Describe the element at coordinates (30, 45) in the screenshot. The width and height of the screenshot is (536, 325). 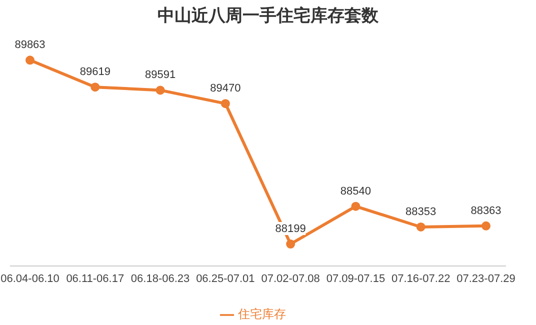
I see `data-label: 89863` at that location.